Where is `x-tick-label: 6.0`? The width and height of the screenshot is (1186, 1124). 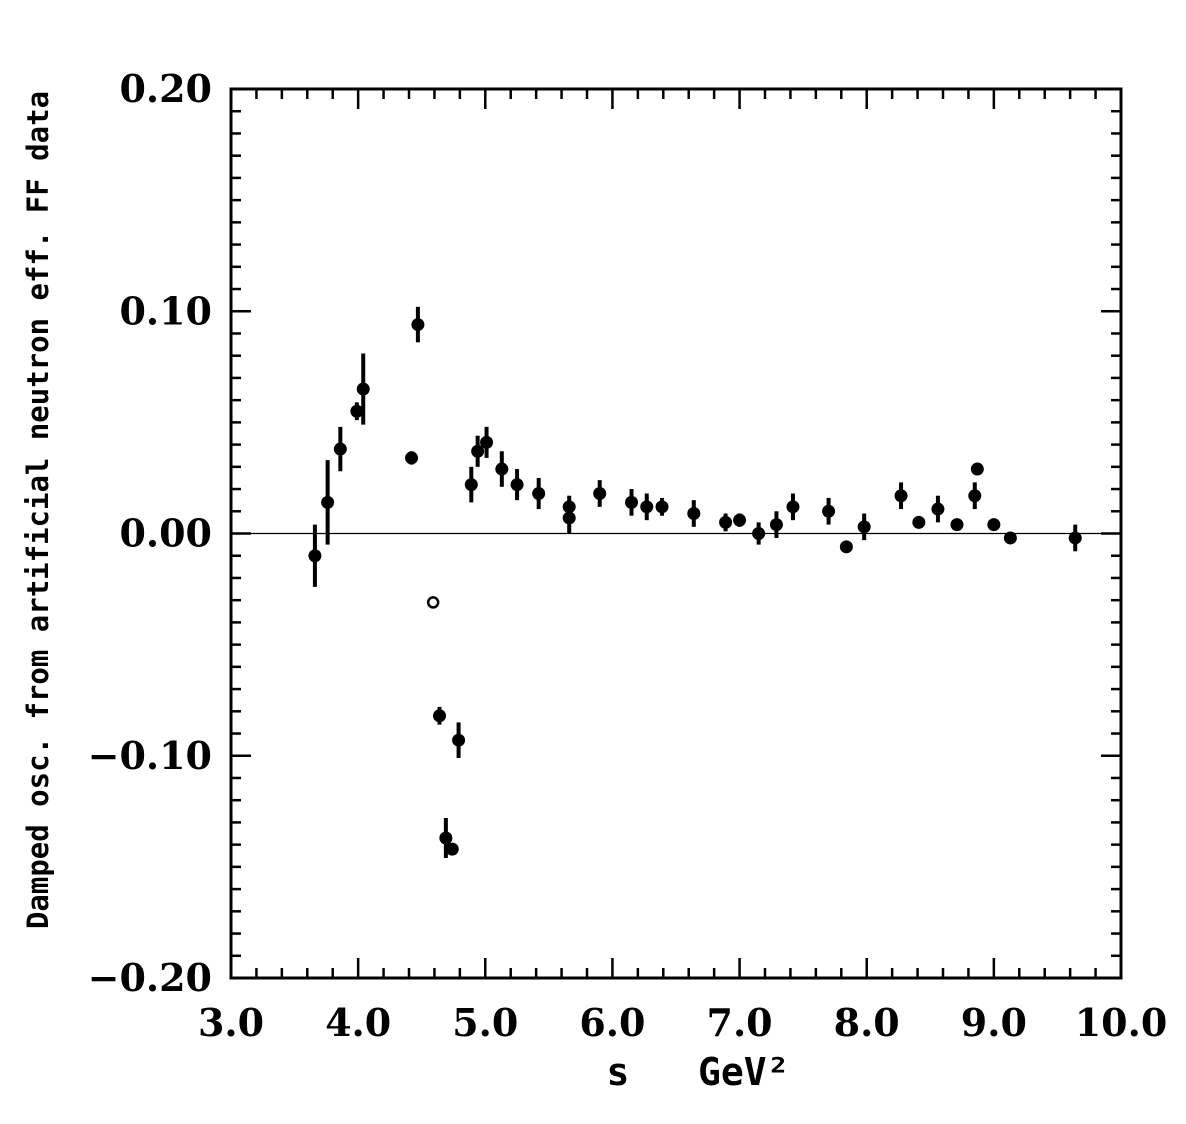
x-tick-label: 6.0 is located at coordinates (612, 1022).